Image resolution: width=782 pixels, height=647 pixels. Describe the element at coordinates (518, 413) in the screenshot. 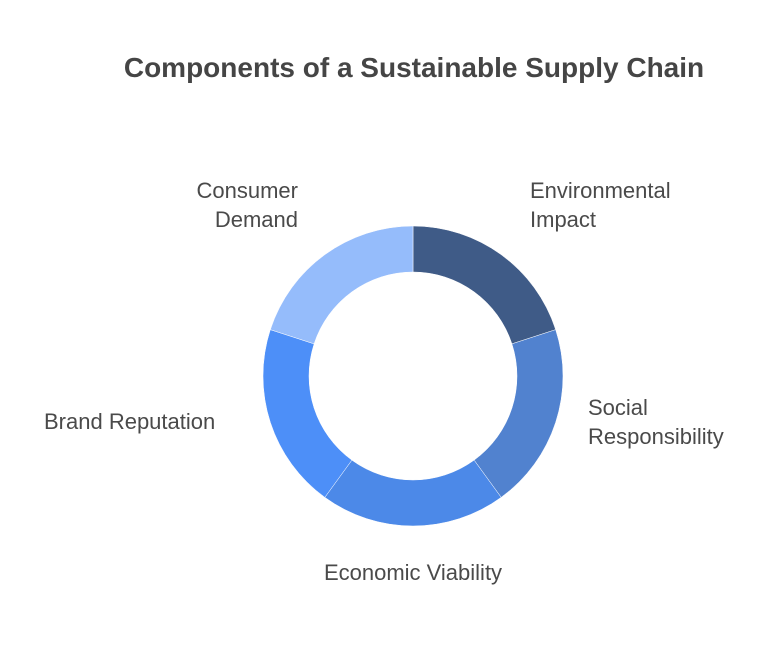

I see `segment-social-responsibility` at that location.